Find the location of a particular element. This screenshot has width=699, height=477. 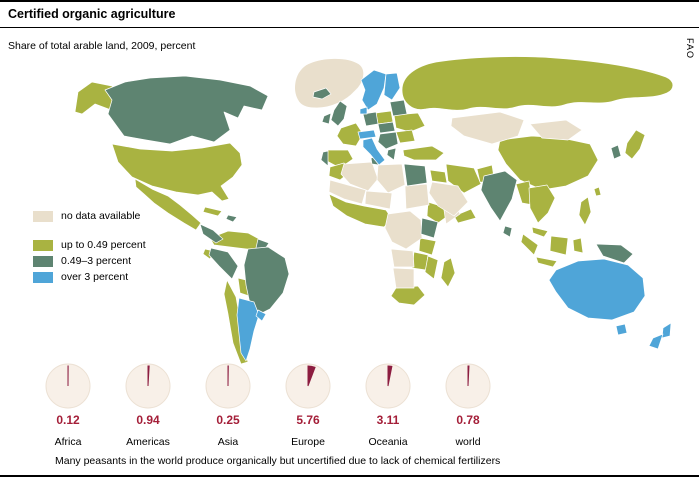

pie-africa: 0.12 Africa is located at coordinates (68, 405).